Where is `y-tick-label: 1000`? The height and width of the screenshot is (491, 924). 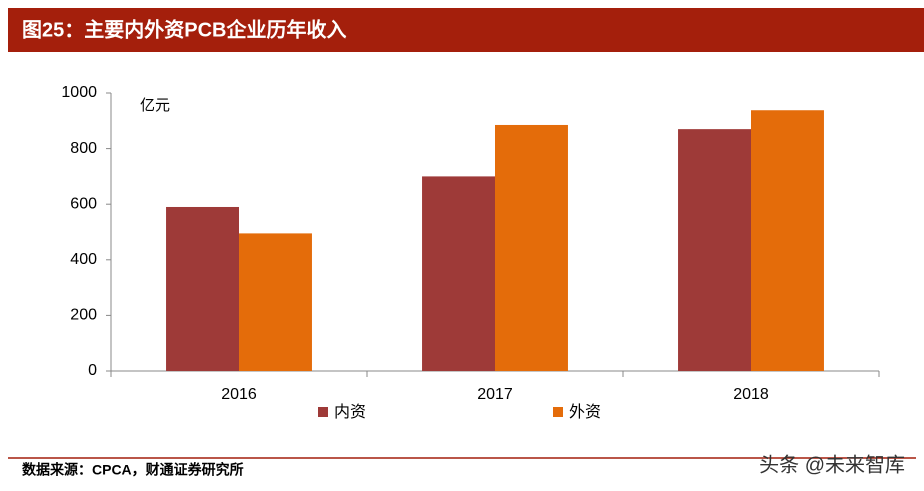 y-tick-label: 1000 is located at coordinates (79, 92).